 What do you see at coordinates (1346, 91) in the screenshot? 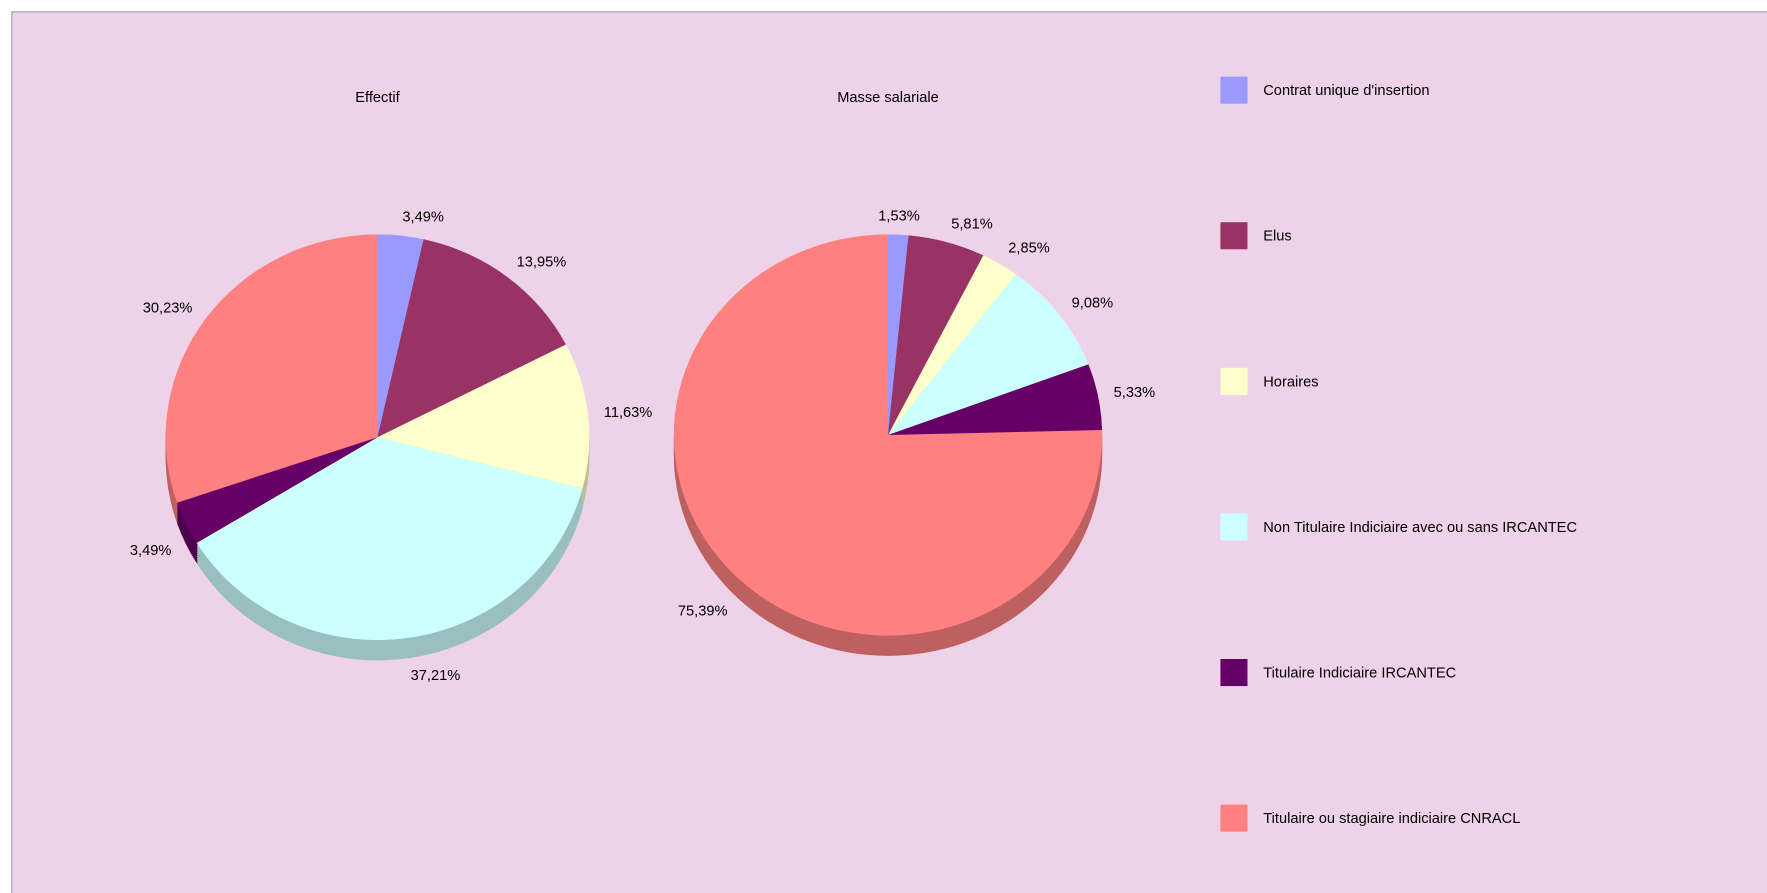
I see `legend-label: Contrat unique d'insertion` at bounding box center [1346, 91].